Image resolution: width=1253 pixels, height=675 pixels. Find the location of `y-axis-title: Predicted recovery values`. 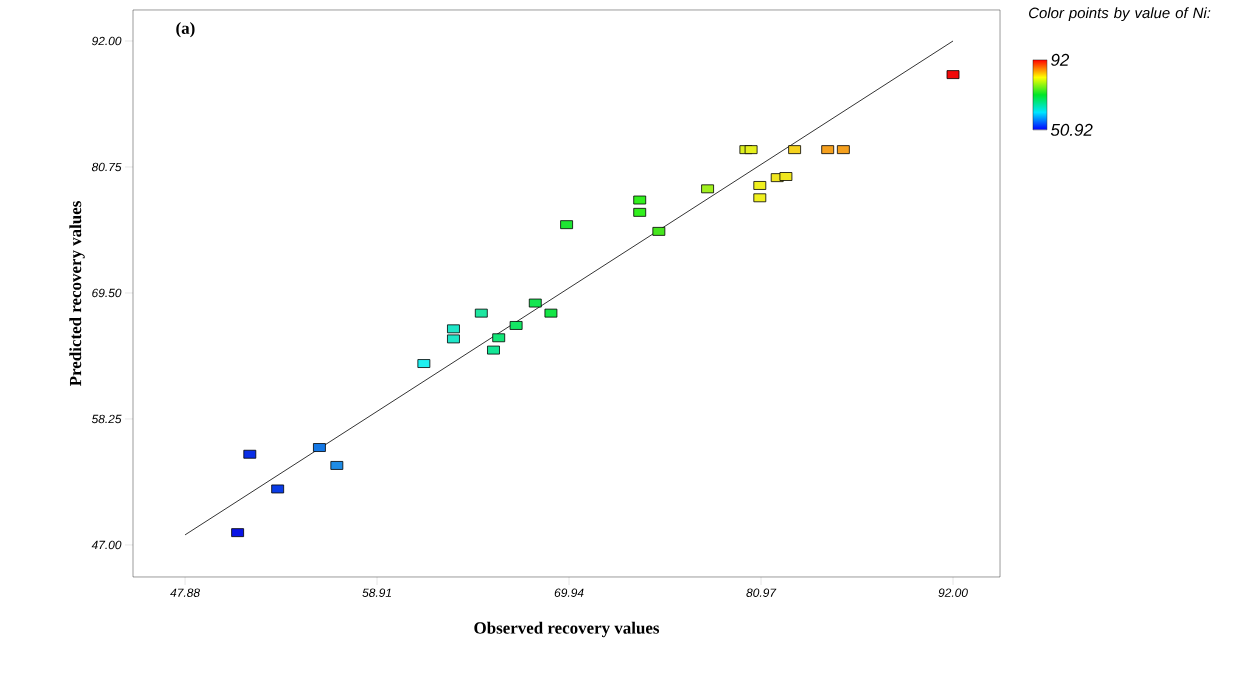

y-axis-title: Predicted recovery values is located at coordinates (77, 293).